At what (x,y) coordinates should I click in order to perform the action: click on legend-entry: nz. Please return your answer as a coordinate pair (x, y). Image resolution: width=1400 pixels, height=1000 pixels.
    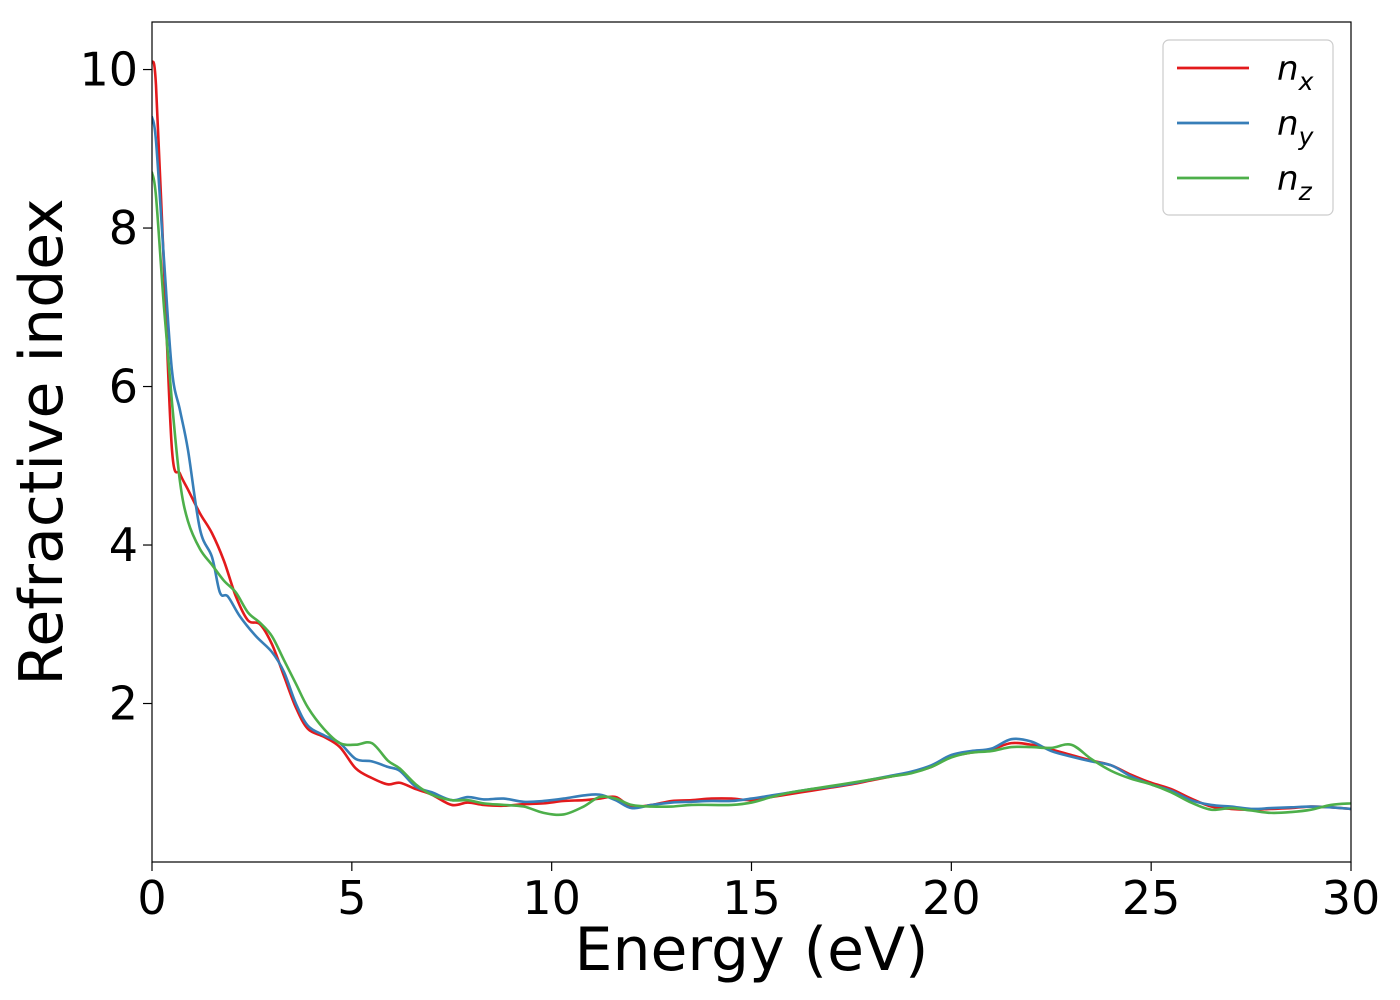
    Looking at the image, I should click on (1245, 182).